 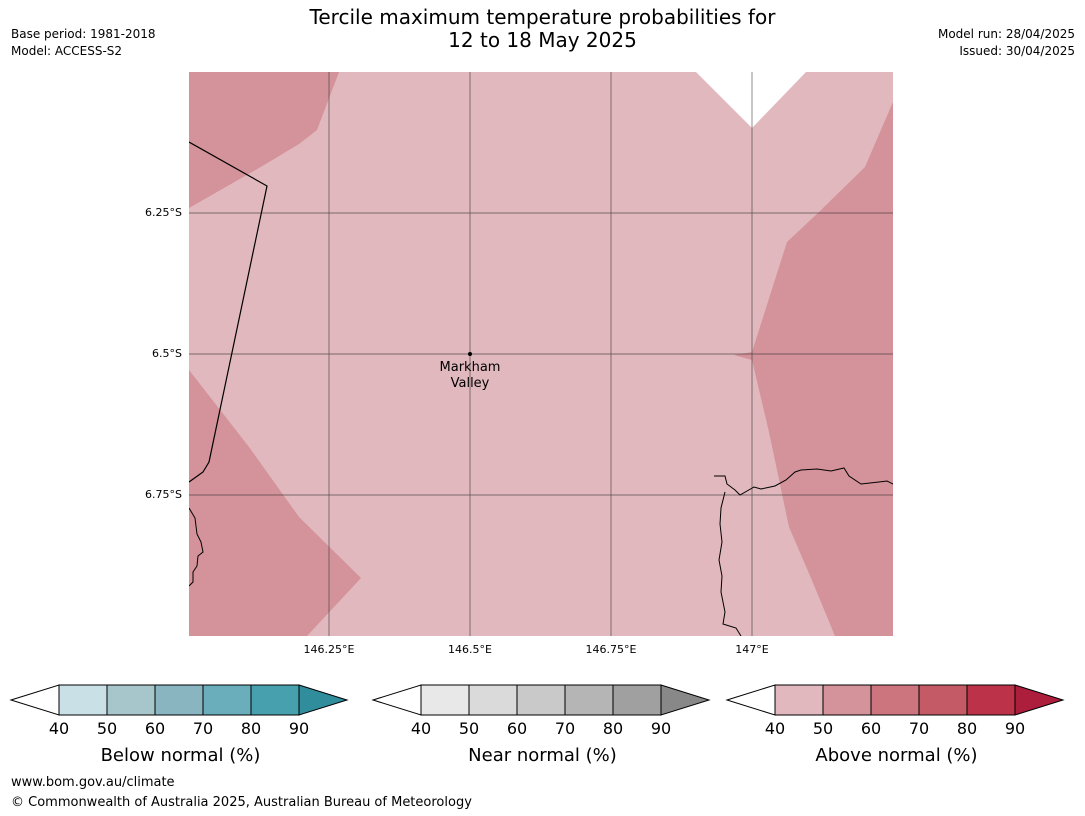 I want to click on markham-valley-marker, so click(x=470, y=354).